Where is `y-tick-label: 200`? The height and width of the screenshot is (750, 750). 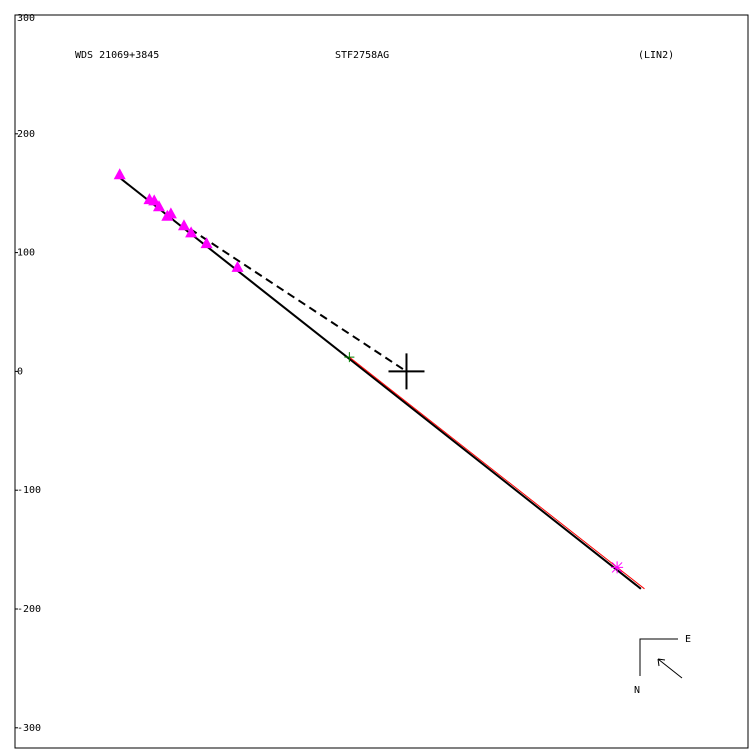 y-tick-label: 200 is located at coordinates (26, 134).